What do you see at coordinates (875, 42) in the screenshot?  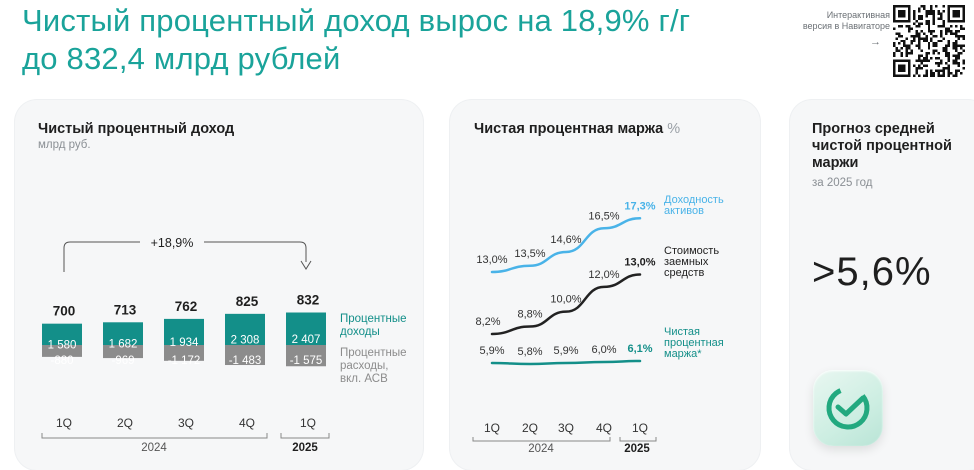 I see `arrow-right-icon: →` at bounding box center [875, 42].